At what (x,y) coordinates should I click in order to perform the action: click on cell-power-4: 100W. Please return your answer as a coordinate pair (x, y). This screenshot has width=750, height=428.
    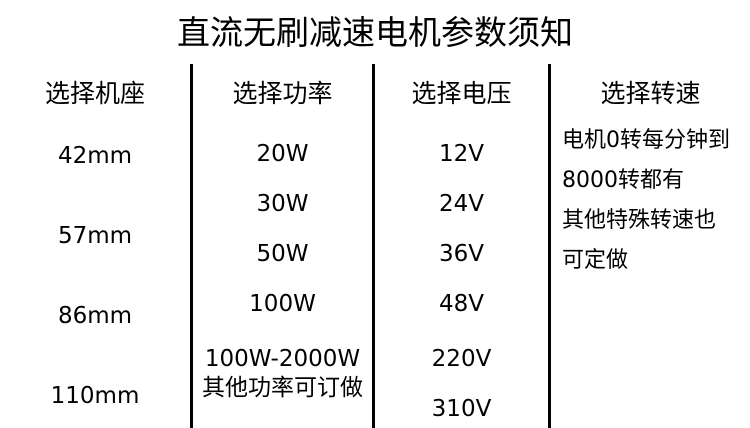
    Looking at the image, I should click on (282, 304).